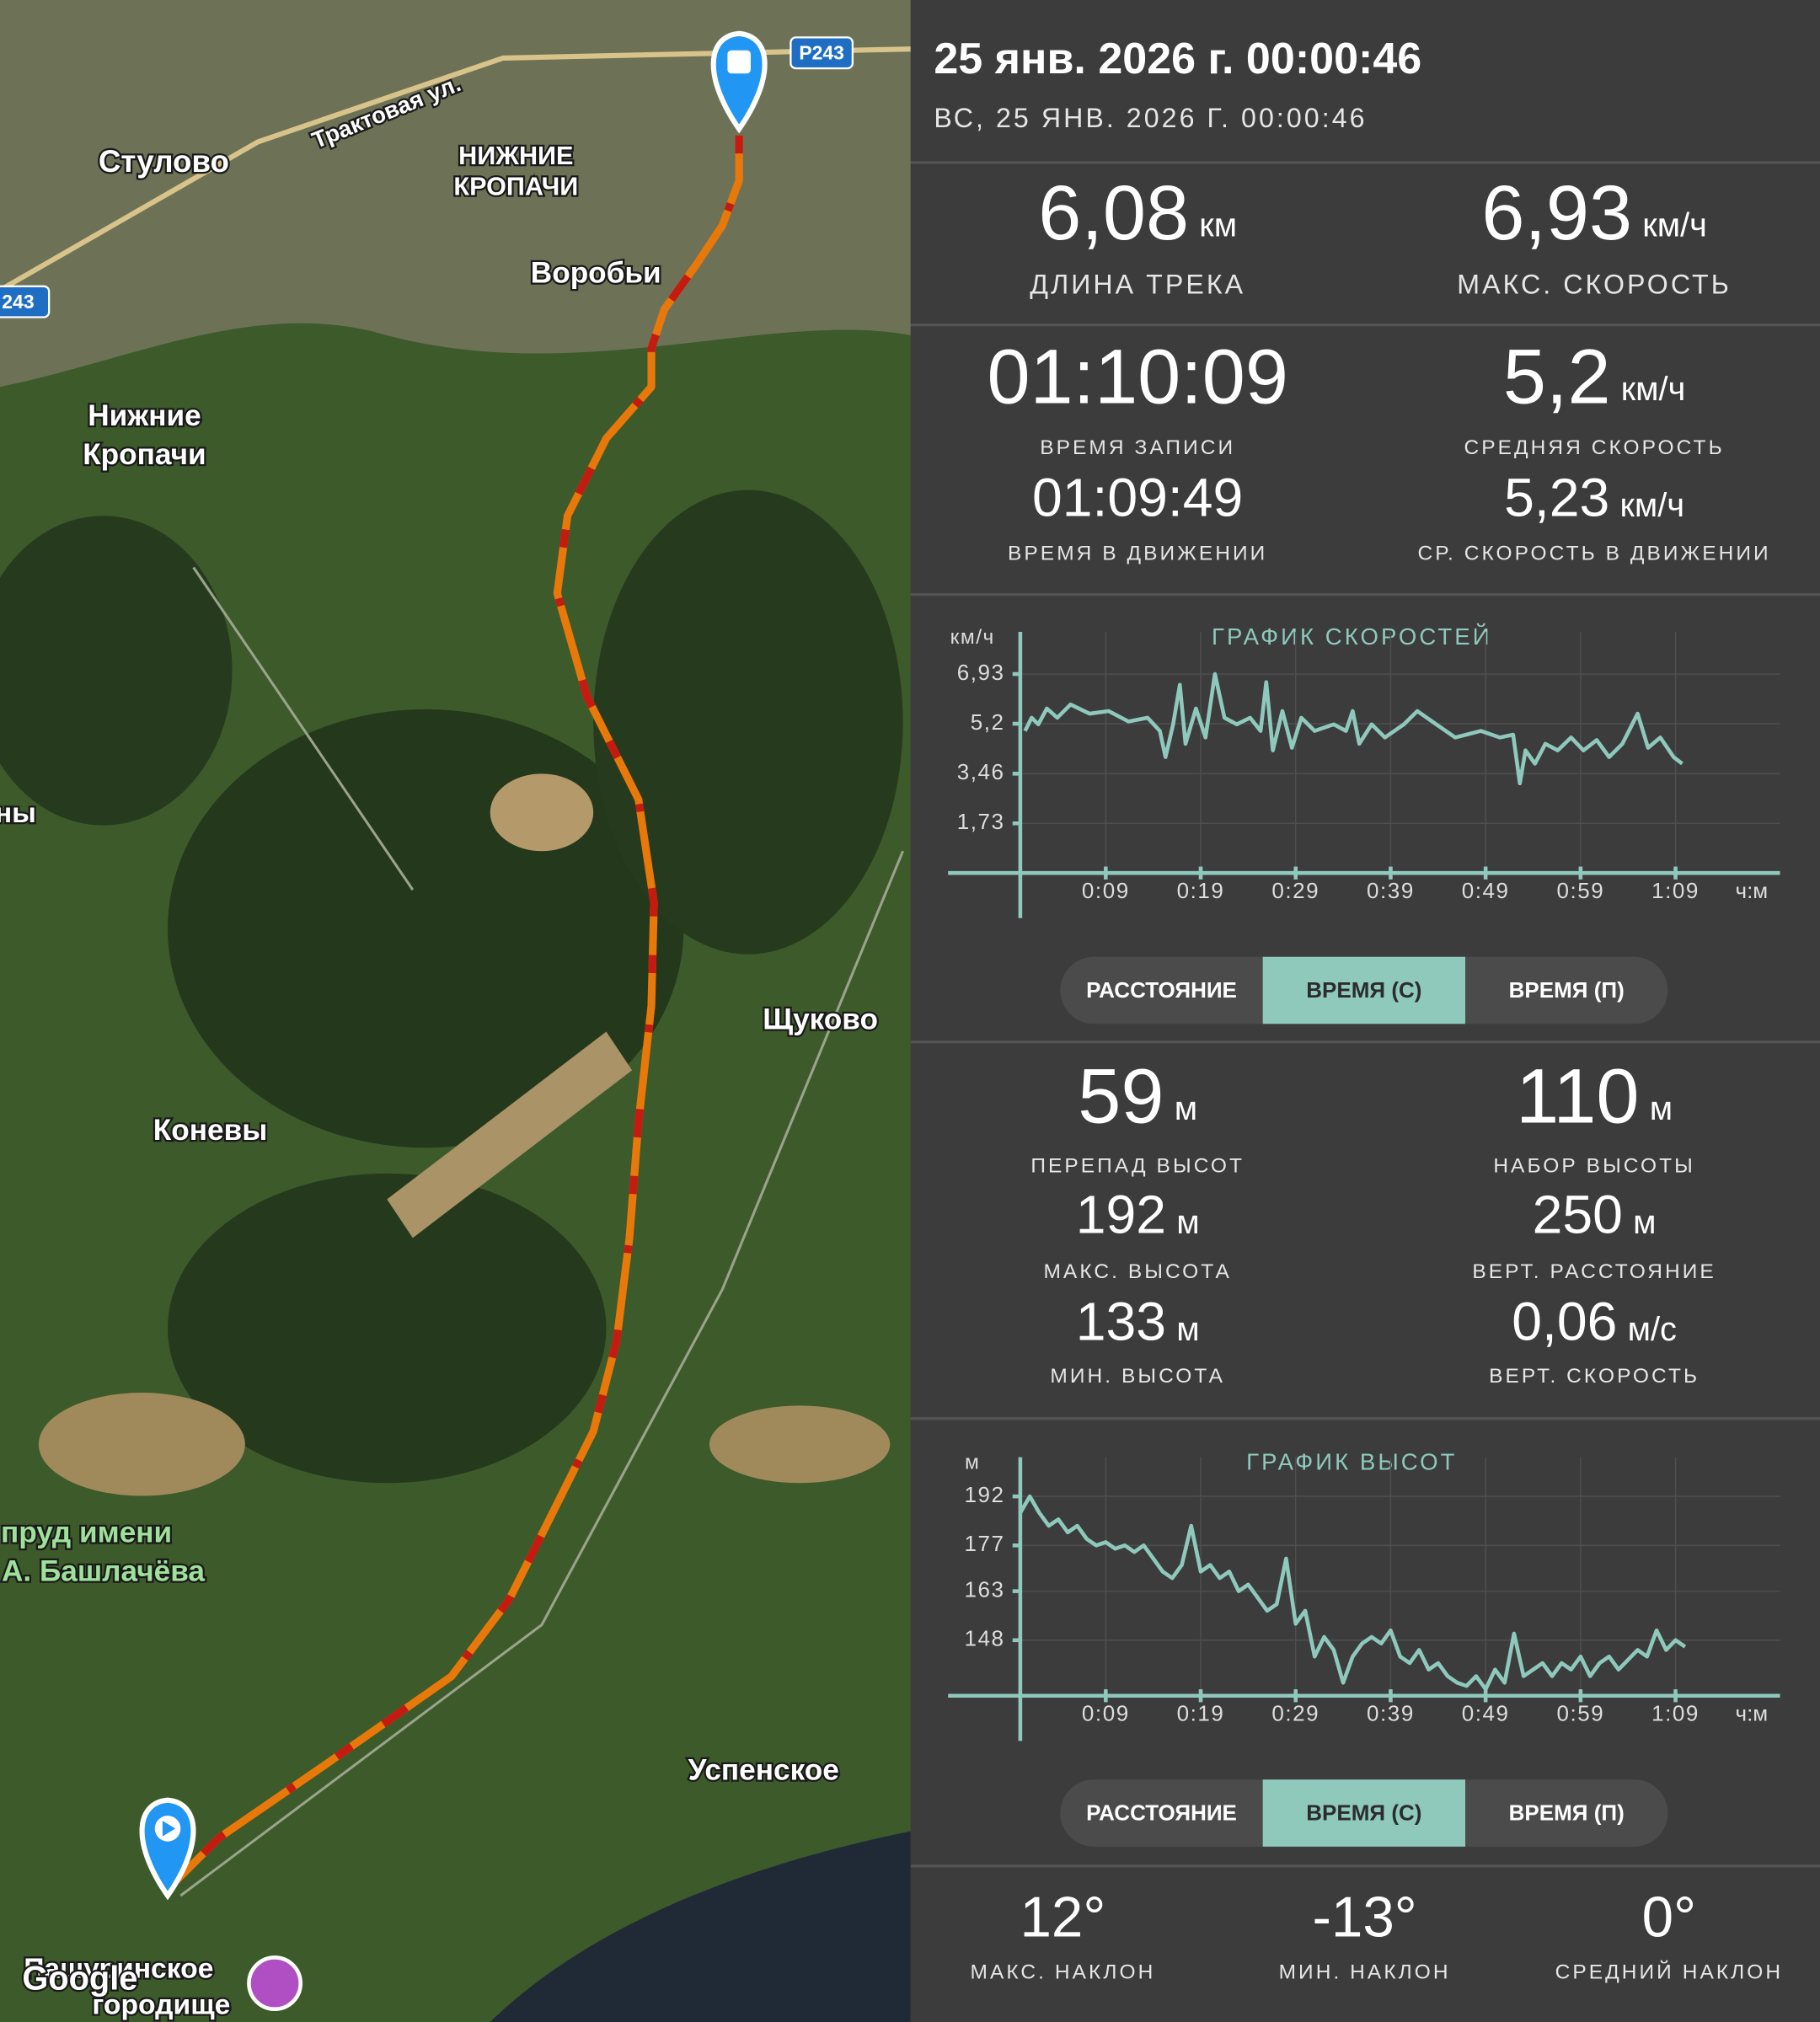 Image resolution: width=1820 pixels, height=2022 pixels. Describe the element at coordinates (1186, 1107) in the screenshot. I see `stat-unit: м` at that location.